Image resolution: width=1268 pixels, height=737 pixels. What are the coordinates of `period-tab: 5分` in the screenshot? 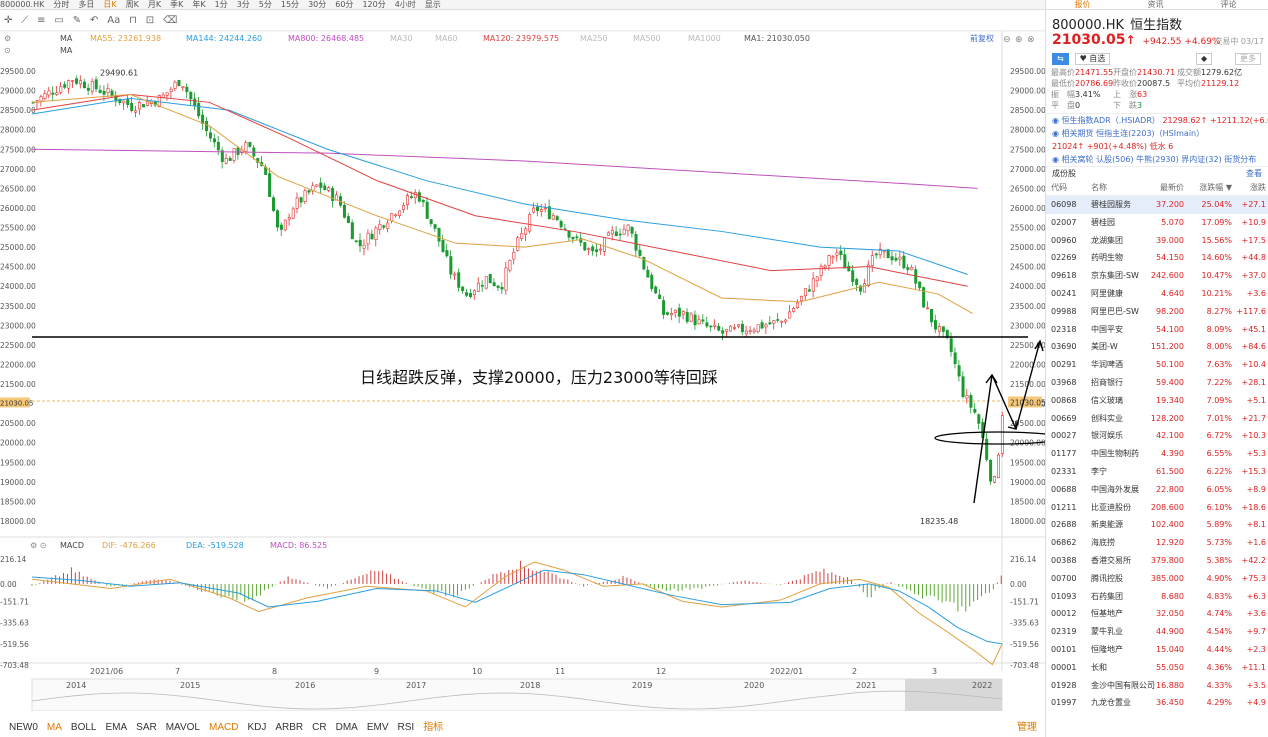 It's located at (265, 4).